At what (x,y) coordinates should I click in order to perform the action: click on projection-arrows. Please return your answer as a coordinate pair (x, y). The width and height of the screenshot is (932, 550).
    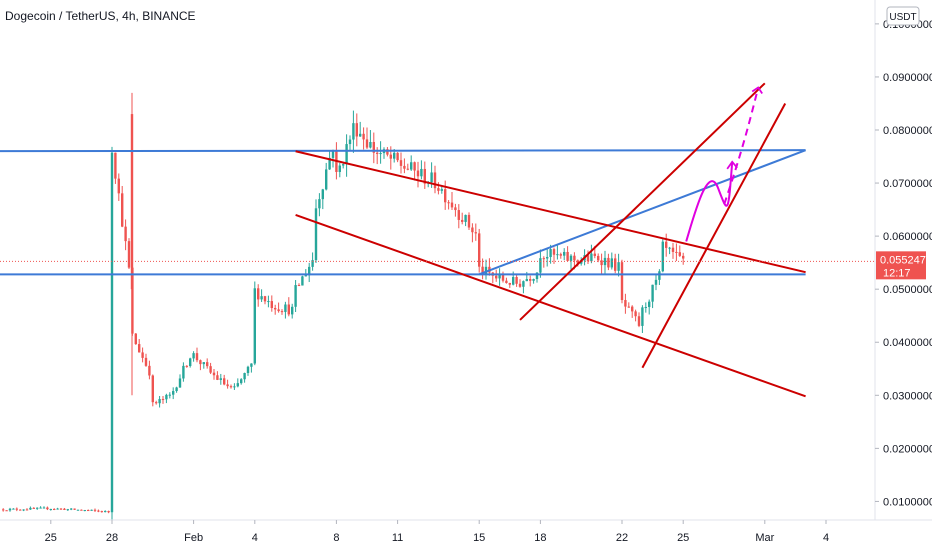
    Looking at the image, I should click on (724, 164).